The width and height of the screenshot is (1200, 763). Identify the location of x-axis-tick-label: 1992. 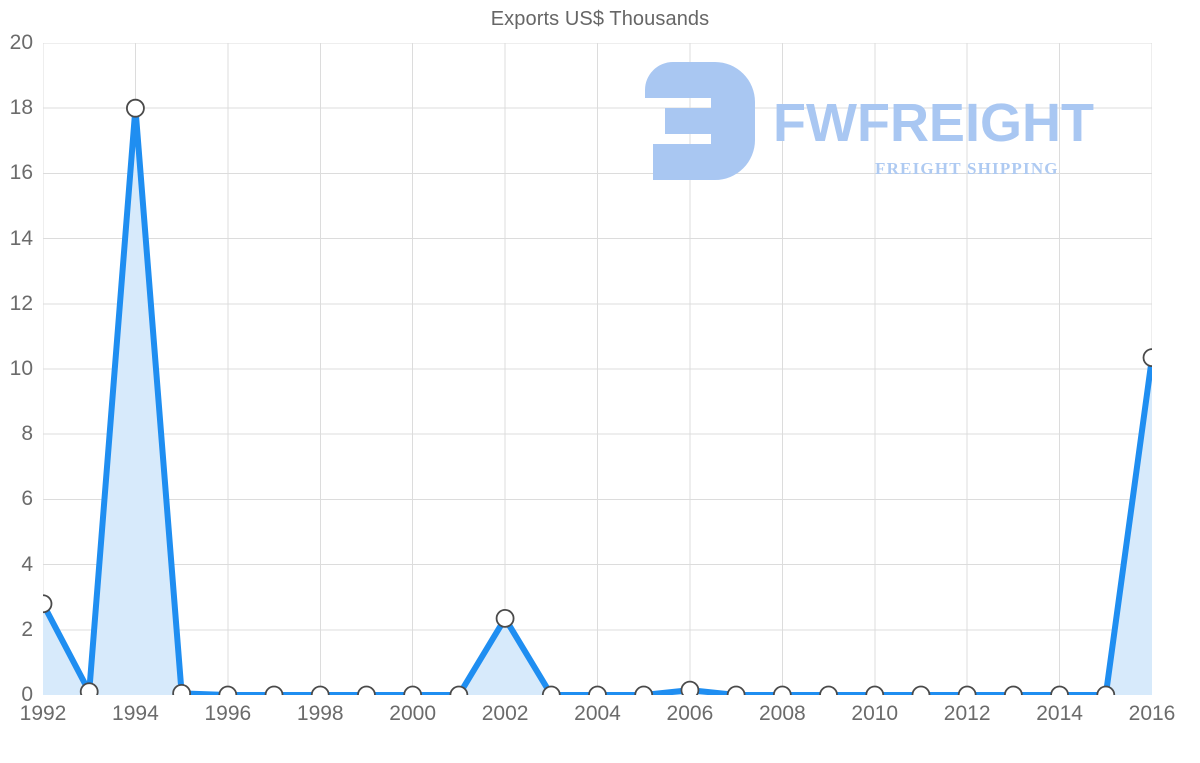
(43, 713).